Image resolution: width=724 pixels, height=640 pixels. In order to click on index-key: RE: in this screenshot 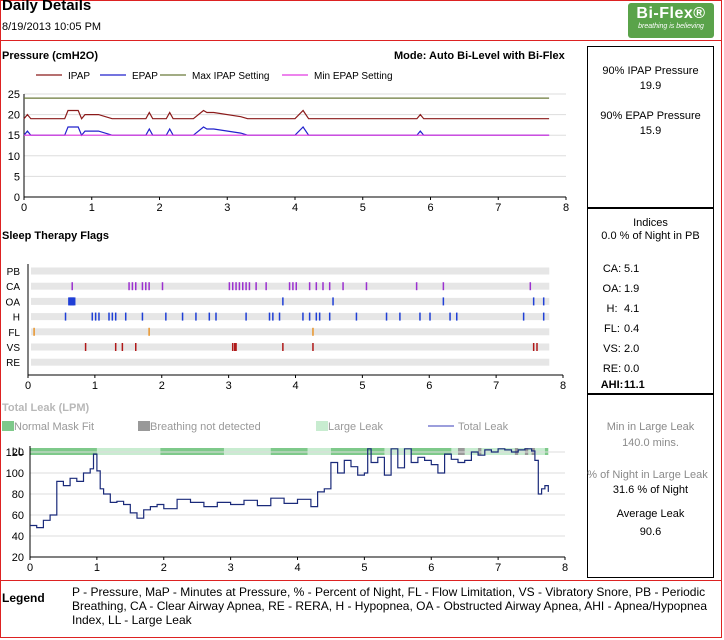, I will do `click(612, 369)`.